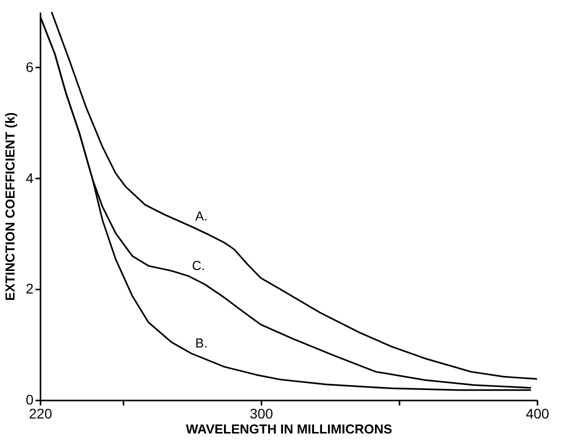 Image resolution: width=563 pixels, height=440 pixels. Describe the element at coordinates (538, 414) in the screenshot. I see `x-tick-label: 400` at that location.